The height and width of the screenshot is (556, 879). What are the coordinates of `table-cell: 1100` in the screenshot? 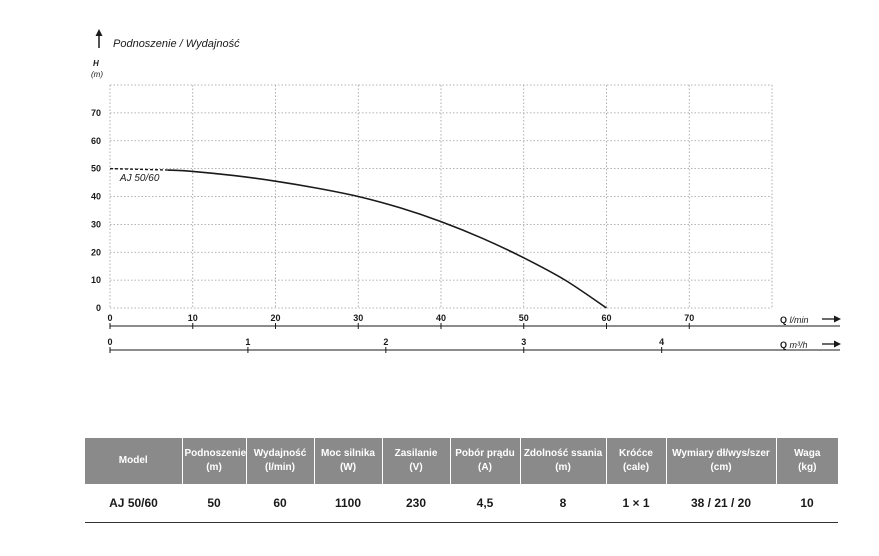 It's located at (348, 503).